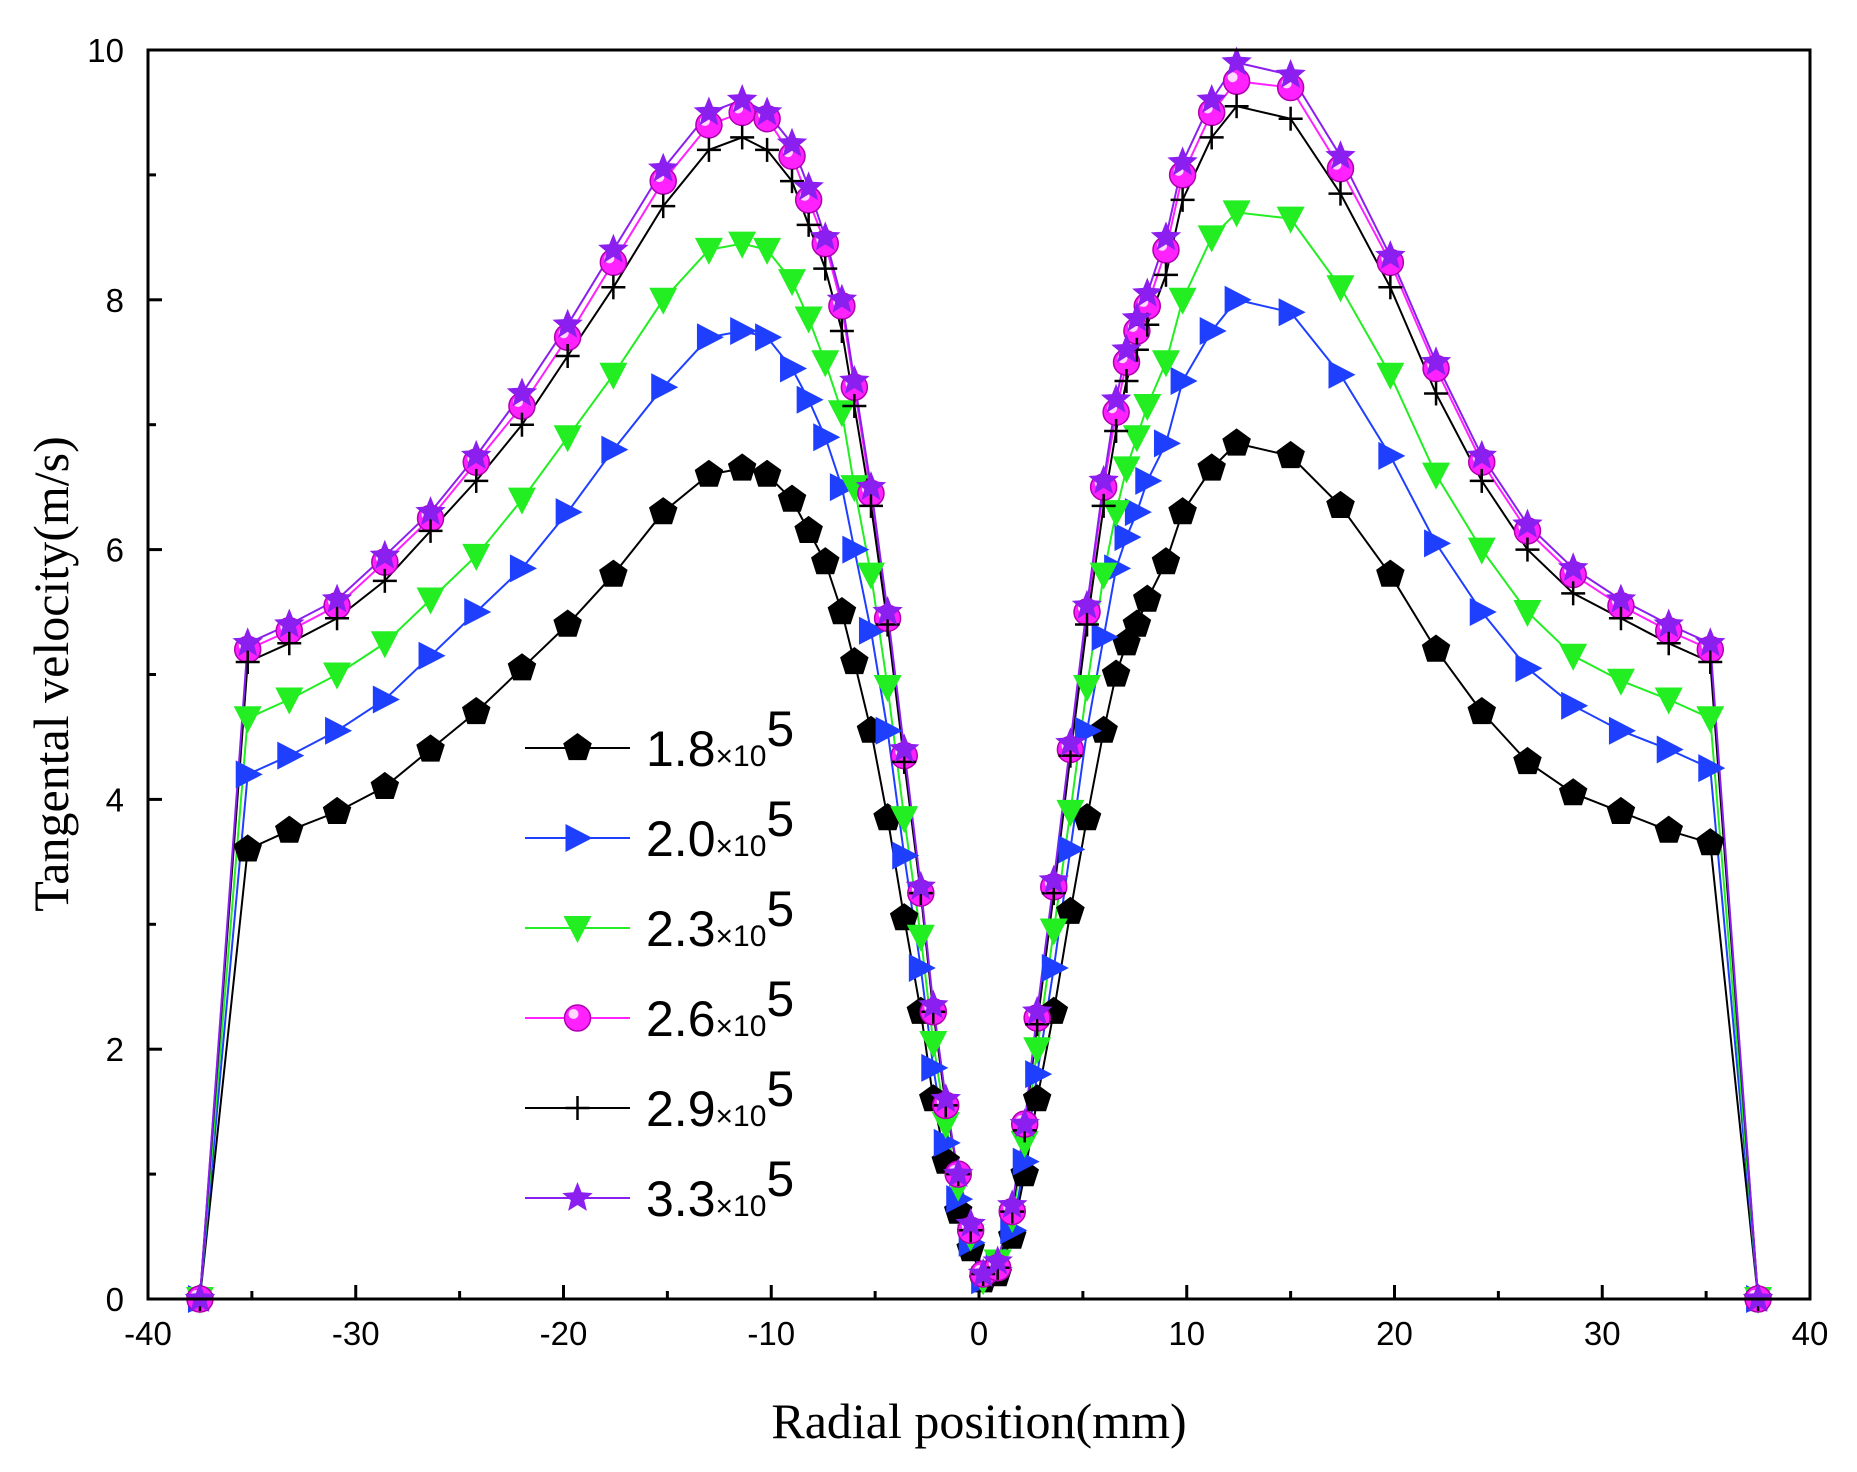  Describe the element at coordinates (659, 1099) in the screenshot. I see `legend-entry-4: 2.9×105` at that location.